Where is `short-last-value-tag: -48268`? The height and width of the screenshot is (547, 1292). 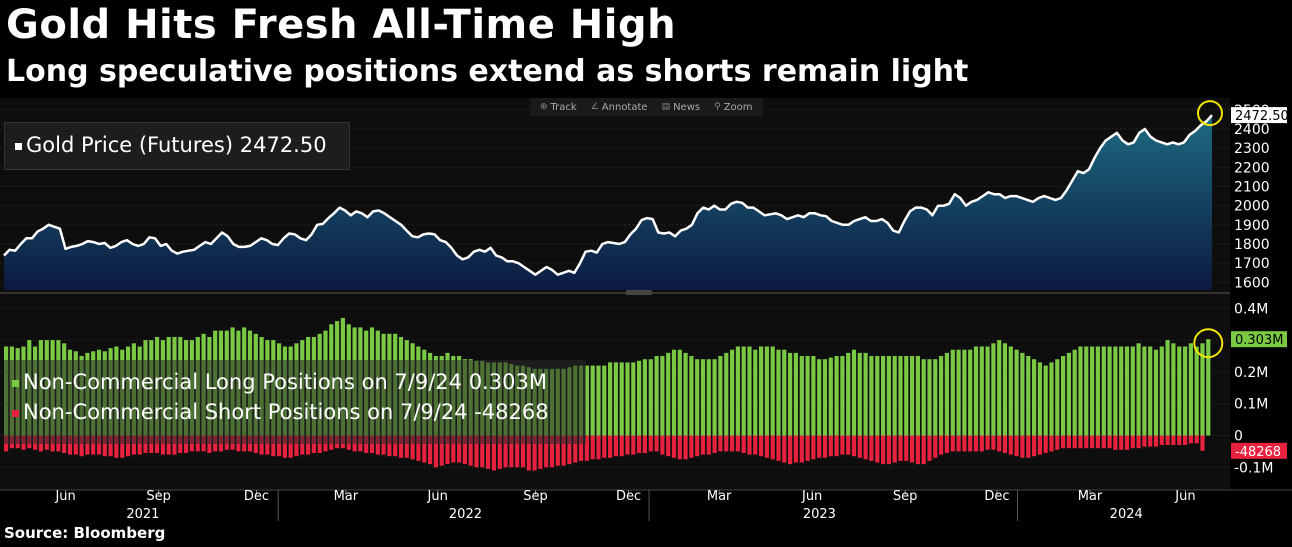
short-last-value-tag: -48268 is located at coordinates (1258, 452).